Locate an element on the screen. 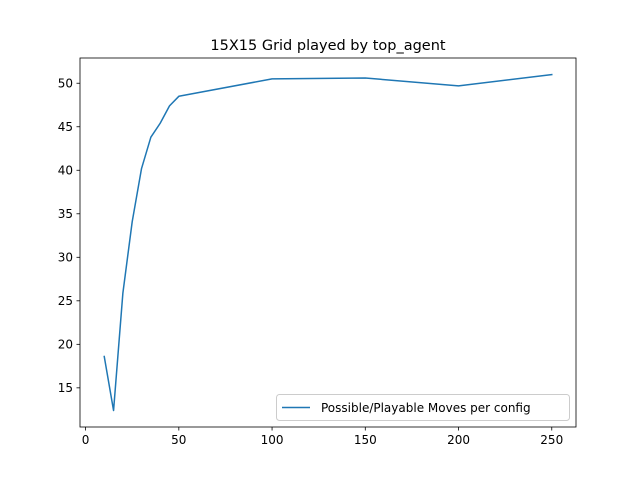 The width and height of the screenshot is (640, 484). y-tick-label: 45 is located at coordinates (65, 127).